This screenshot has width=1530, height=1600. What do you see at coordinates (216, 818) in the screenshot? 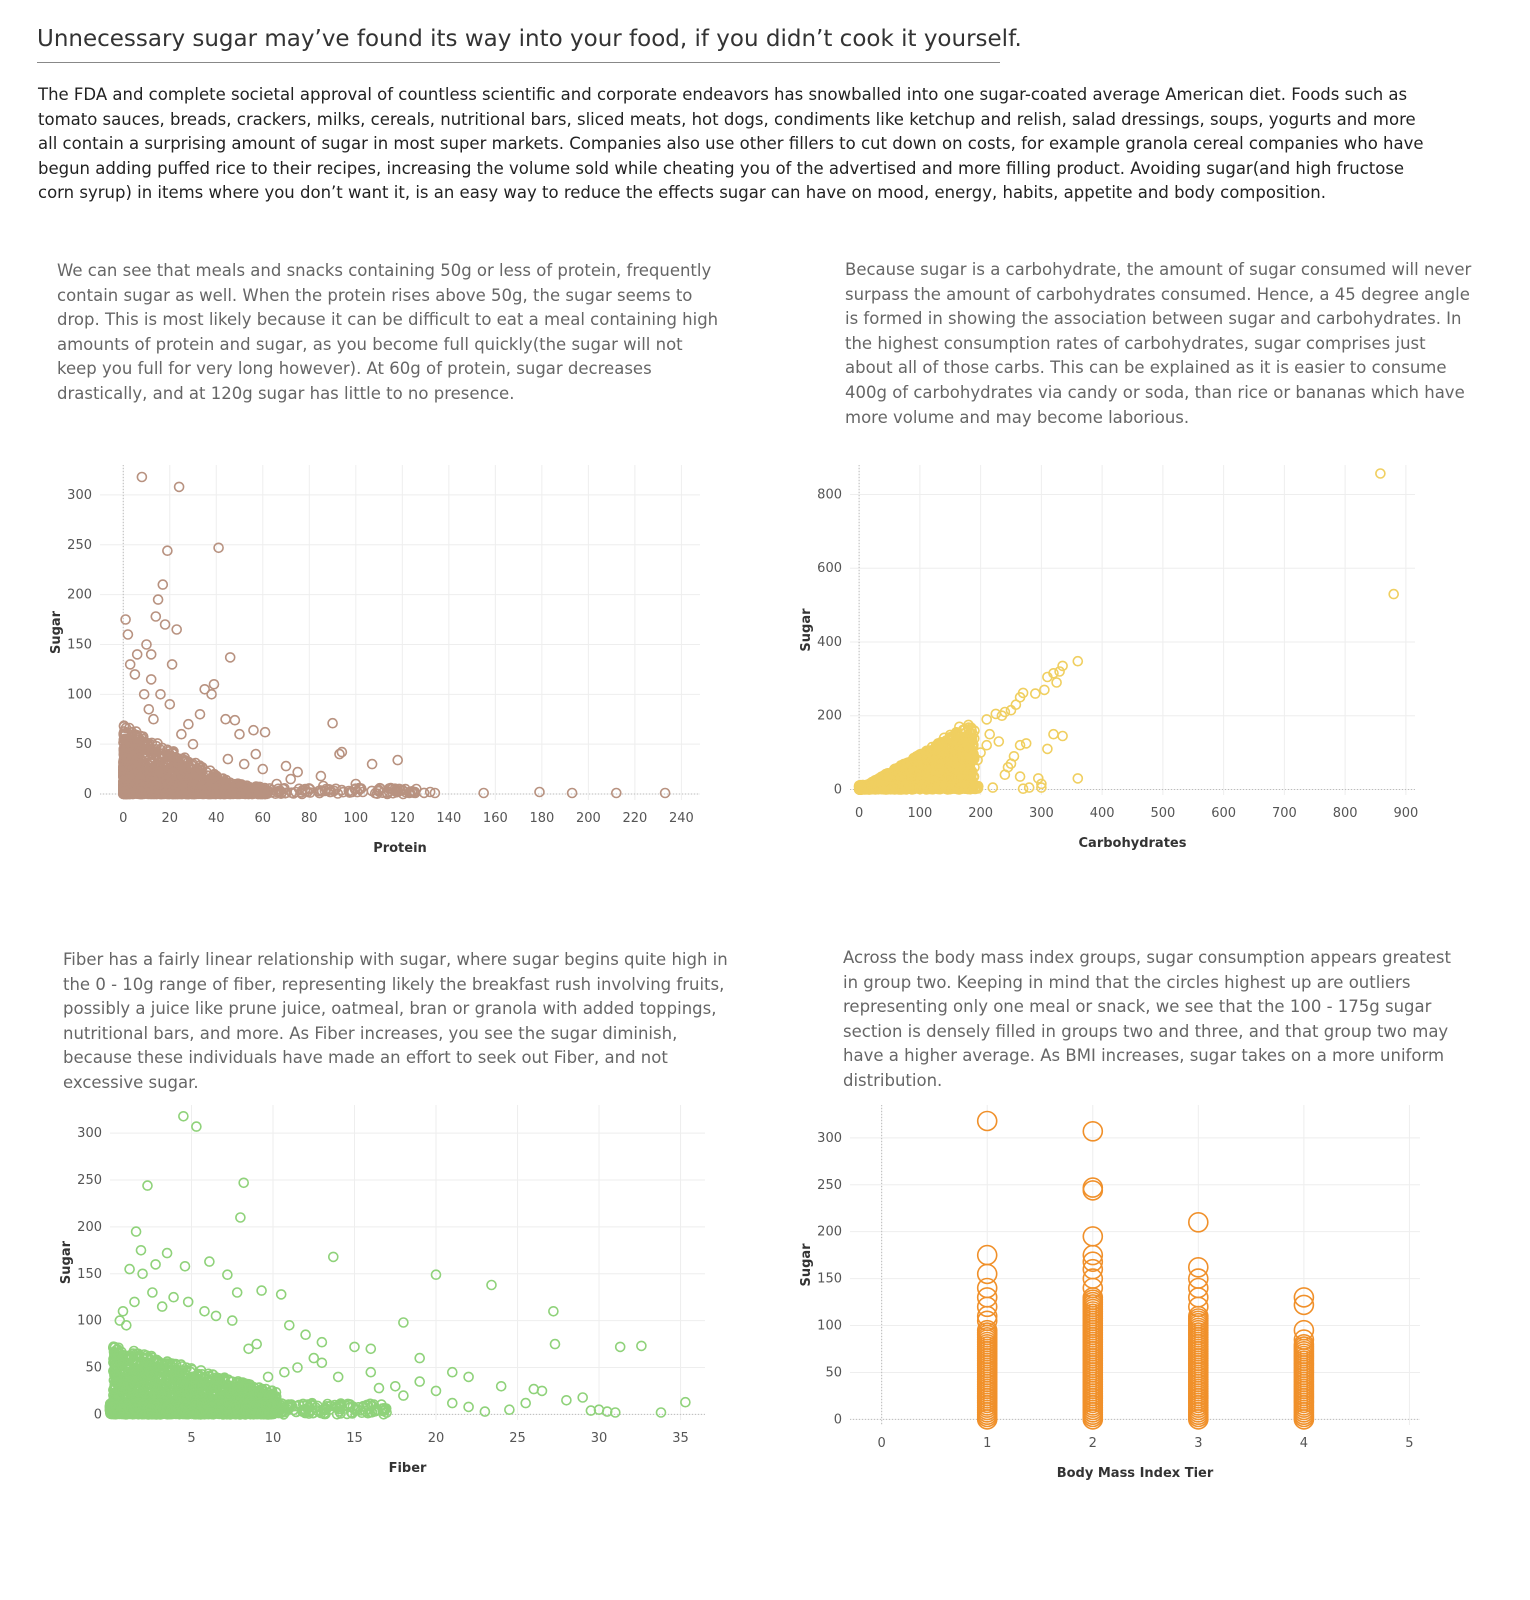
I see `x-tick-label: 40` at bounding box center [216, 818].